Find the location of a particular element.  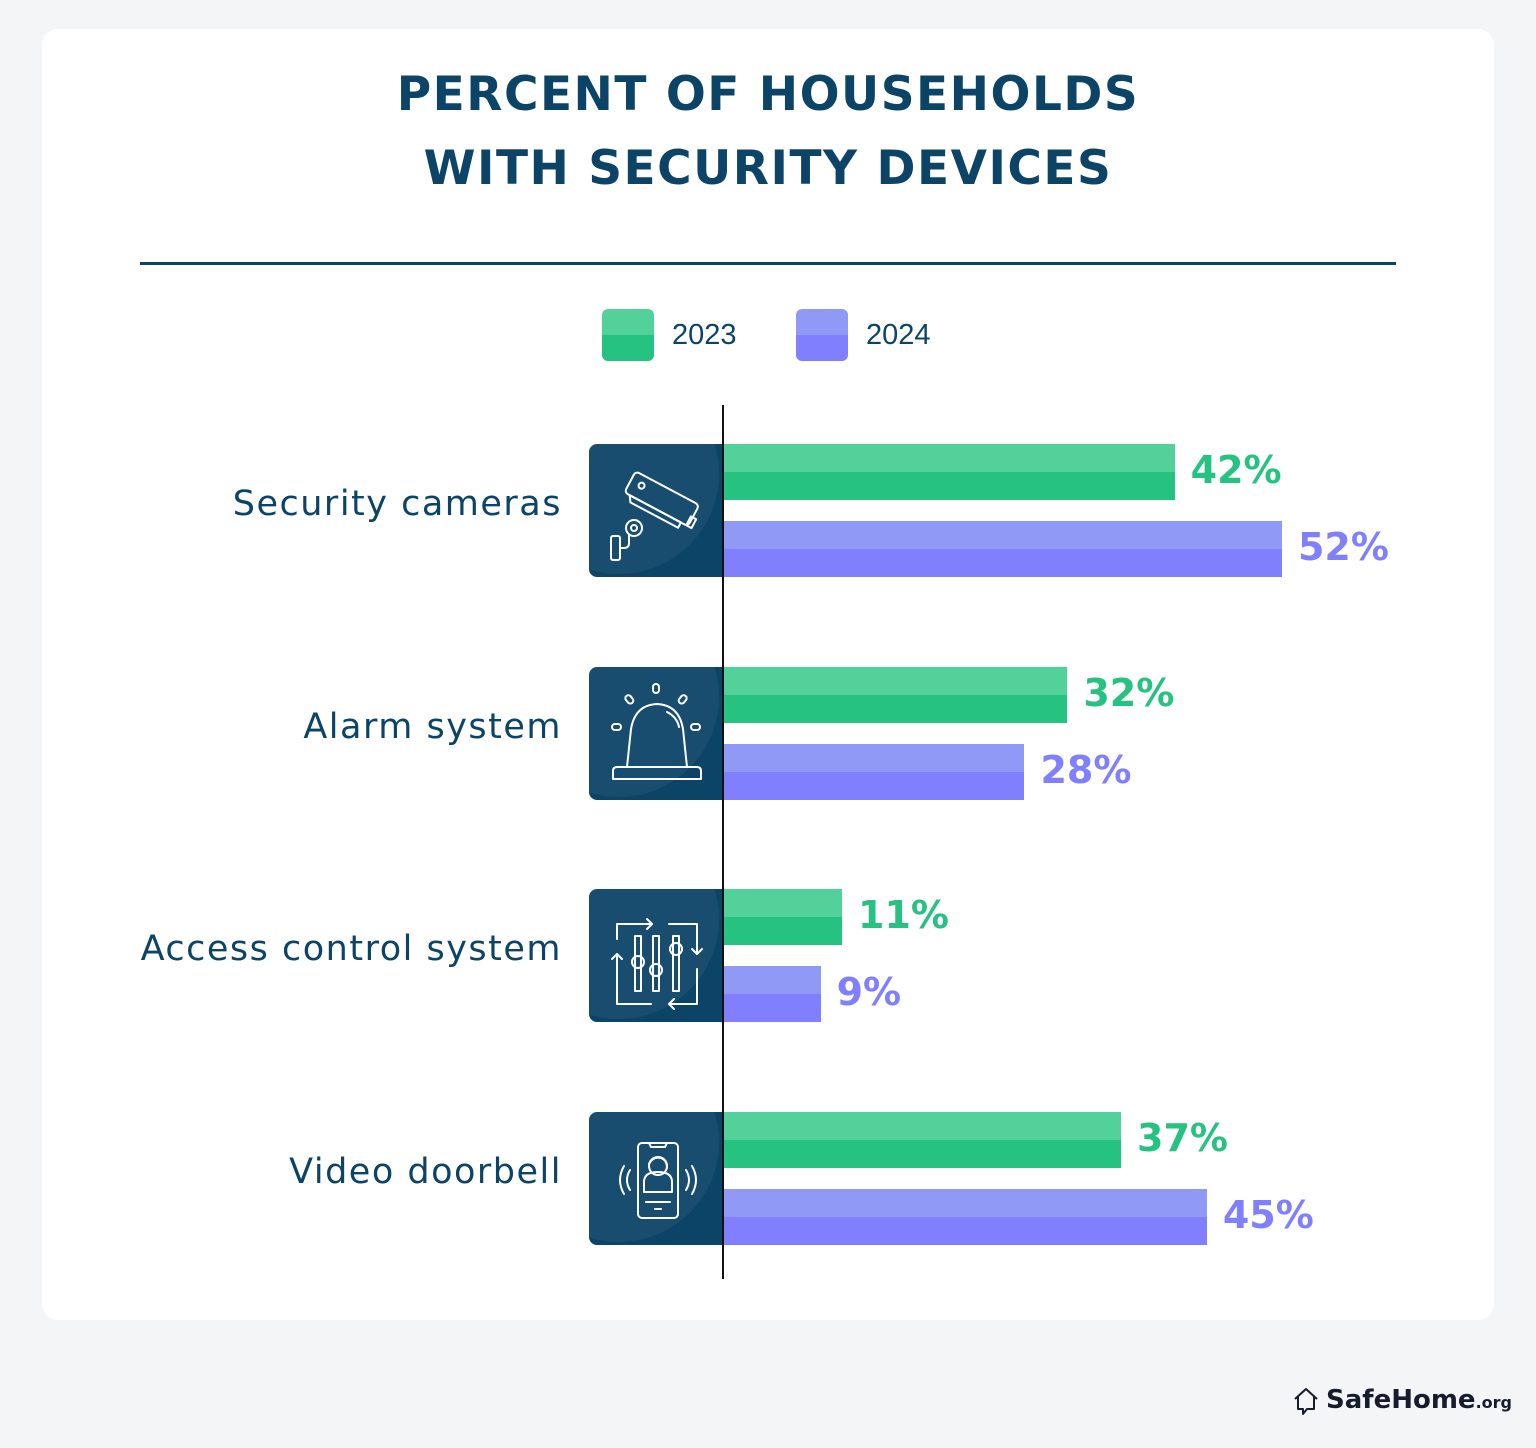

brand-logo: SafeHome .org is located at coordinates (1402, 1396).